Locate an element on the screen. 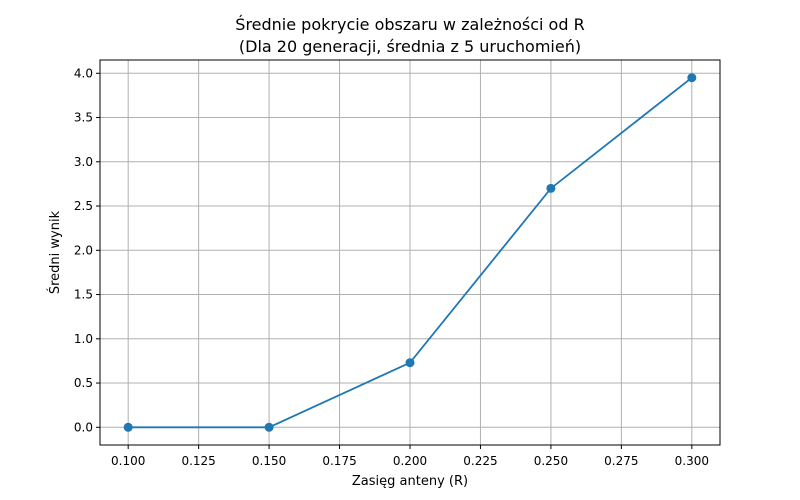  x-tick-label: 0.300 is located at coordinates (692, 461).